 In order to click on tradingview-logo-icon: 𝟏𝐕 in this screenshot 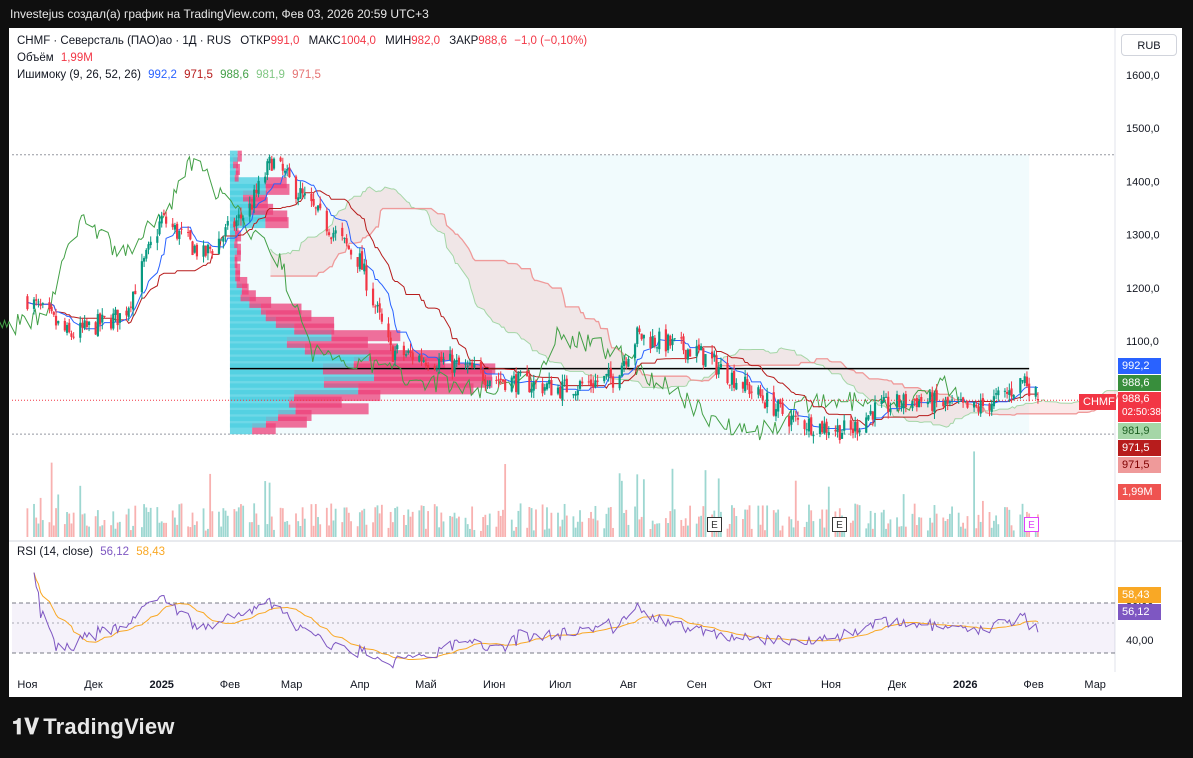, I will do `click(26, 726)`.